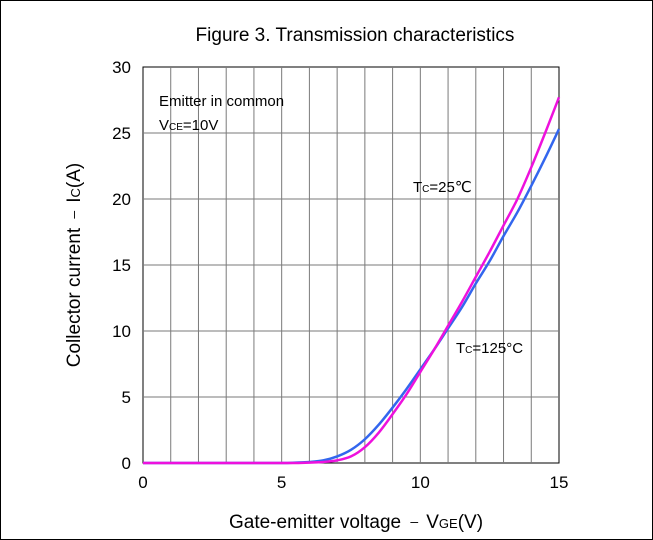  Describe the element at coordinates (121, 199) in the screenshot. I see `y-tick-label: 20` at that location.